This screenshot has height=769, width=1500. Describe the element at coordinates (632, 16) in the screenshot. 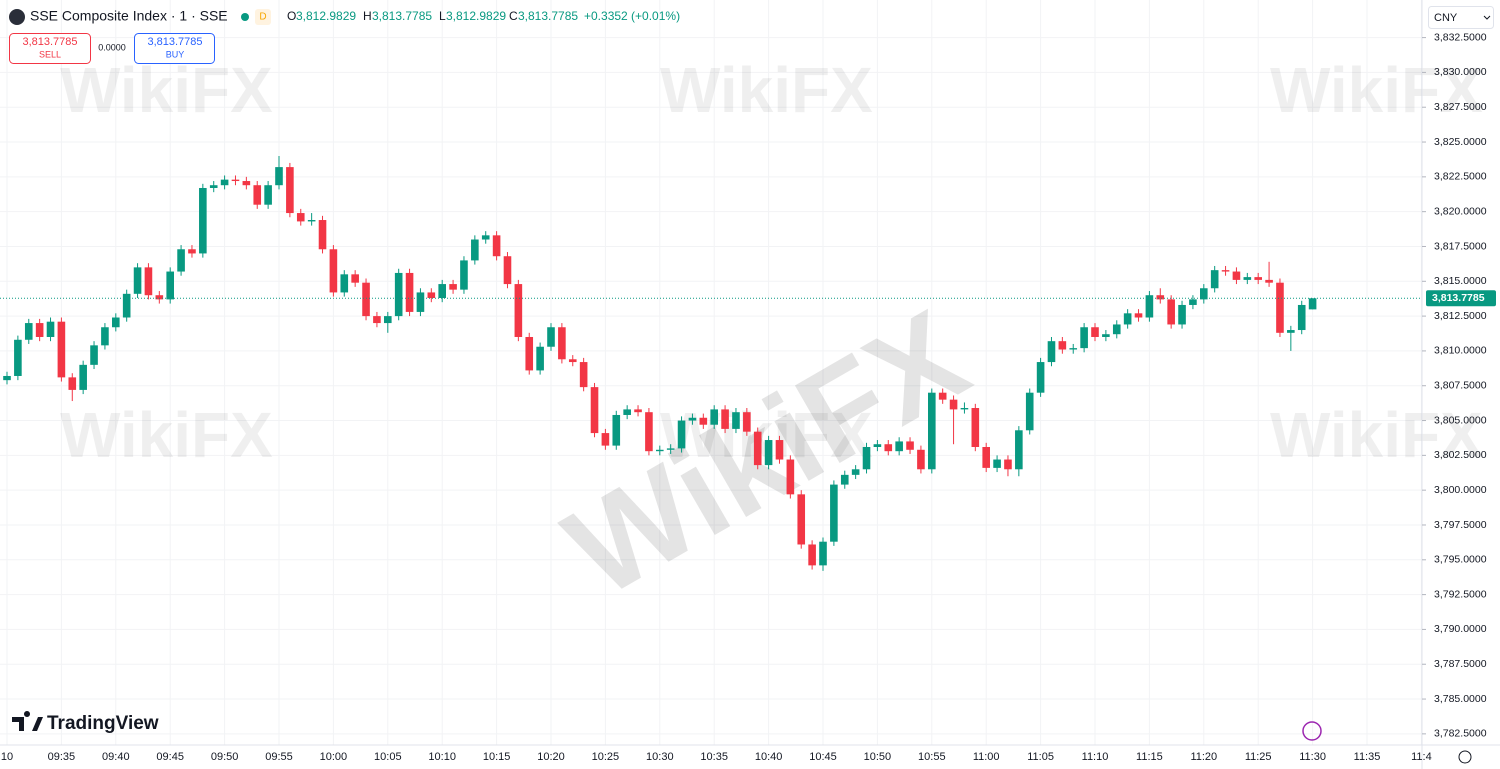

I see `change: +0.3352 (+0.01%)` at that location.